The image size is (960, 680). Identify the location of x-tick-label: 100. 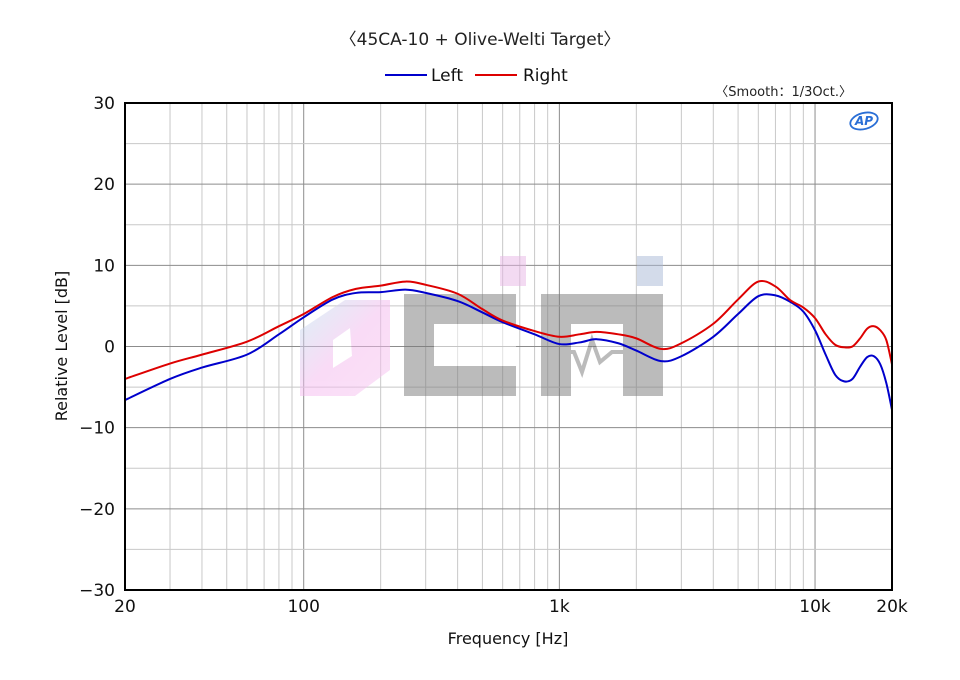
(303, 607).